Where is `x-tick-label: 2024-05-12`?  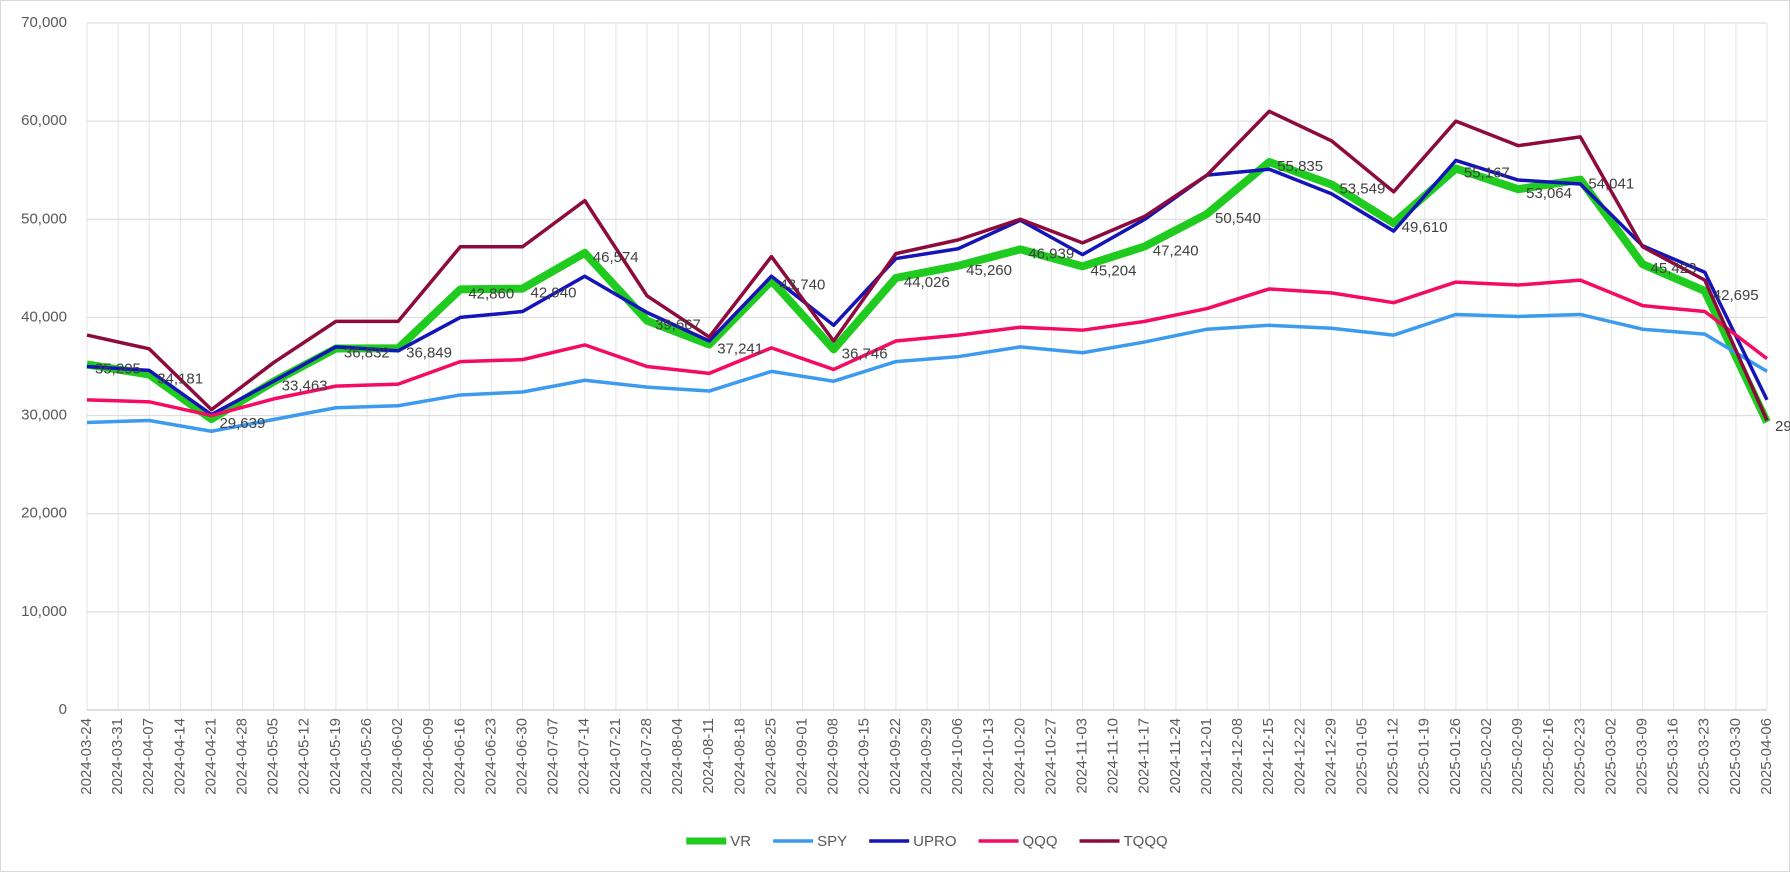
x-tick-label: 2024-05-12 is located at coordinates (304, 756).